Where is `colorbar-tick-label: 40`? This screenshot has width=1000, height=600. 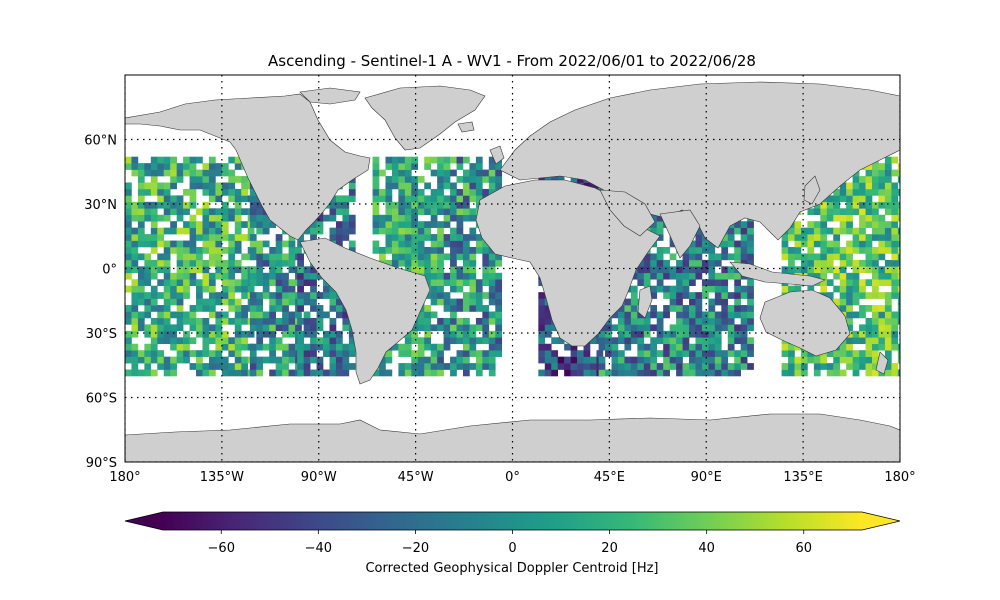
colorbar-tick-label: 40 is located at coordinates (706, 548).